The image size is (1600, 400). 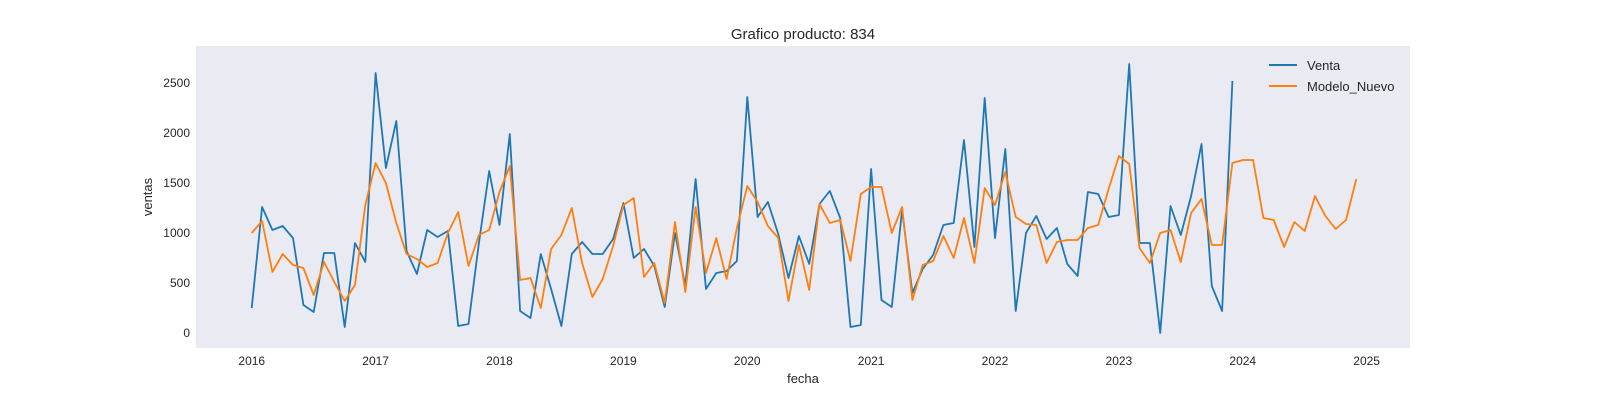 What do you see at coordinates (623, 361) in the screenshot?
I see `x-tick-label: 2019` at bounding box center [623, 361].